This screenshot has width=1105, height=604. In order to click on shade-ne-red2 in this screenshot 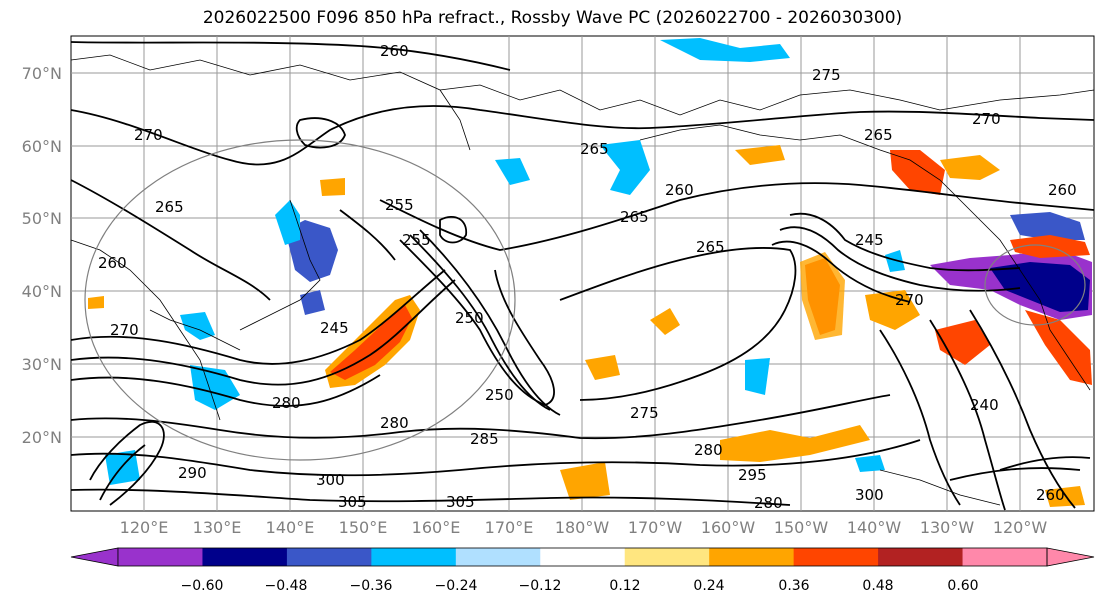, I will do `click(1058, 347)`.